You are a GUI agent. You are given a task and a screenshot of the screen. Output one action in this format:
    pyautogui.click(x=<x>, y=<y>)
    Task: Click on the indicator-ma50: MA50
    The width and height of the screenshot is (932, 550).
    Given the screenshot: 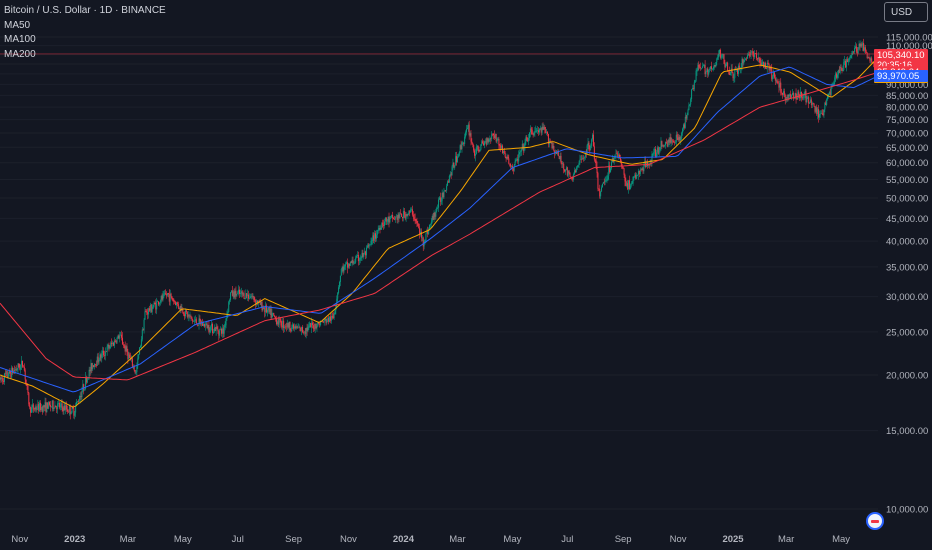 What is the action you would take?
    pyautogui.click(x=17, y=25)
    